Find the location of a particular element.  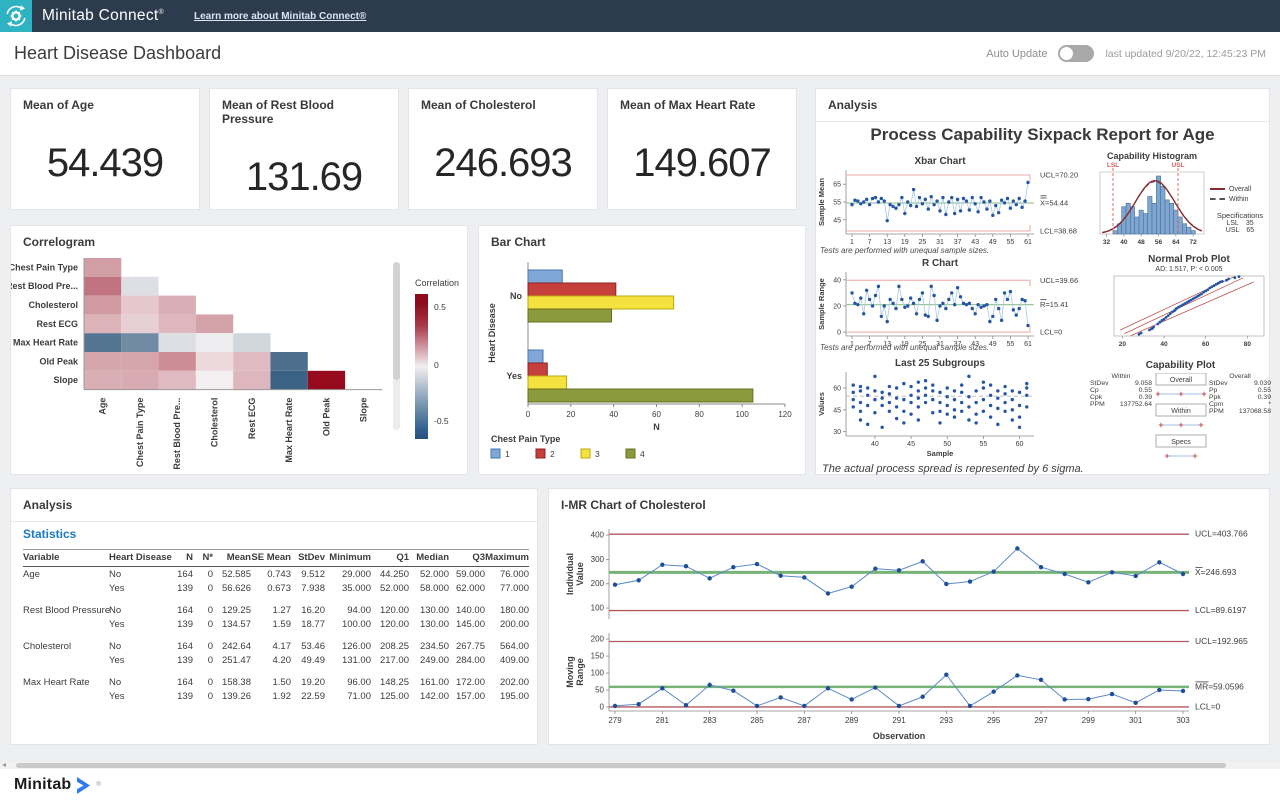

stats-col-header: Heart Disease is located at coordinates (140, 558).